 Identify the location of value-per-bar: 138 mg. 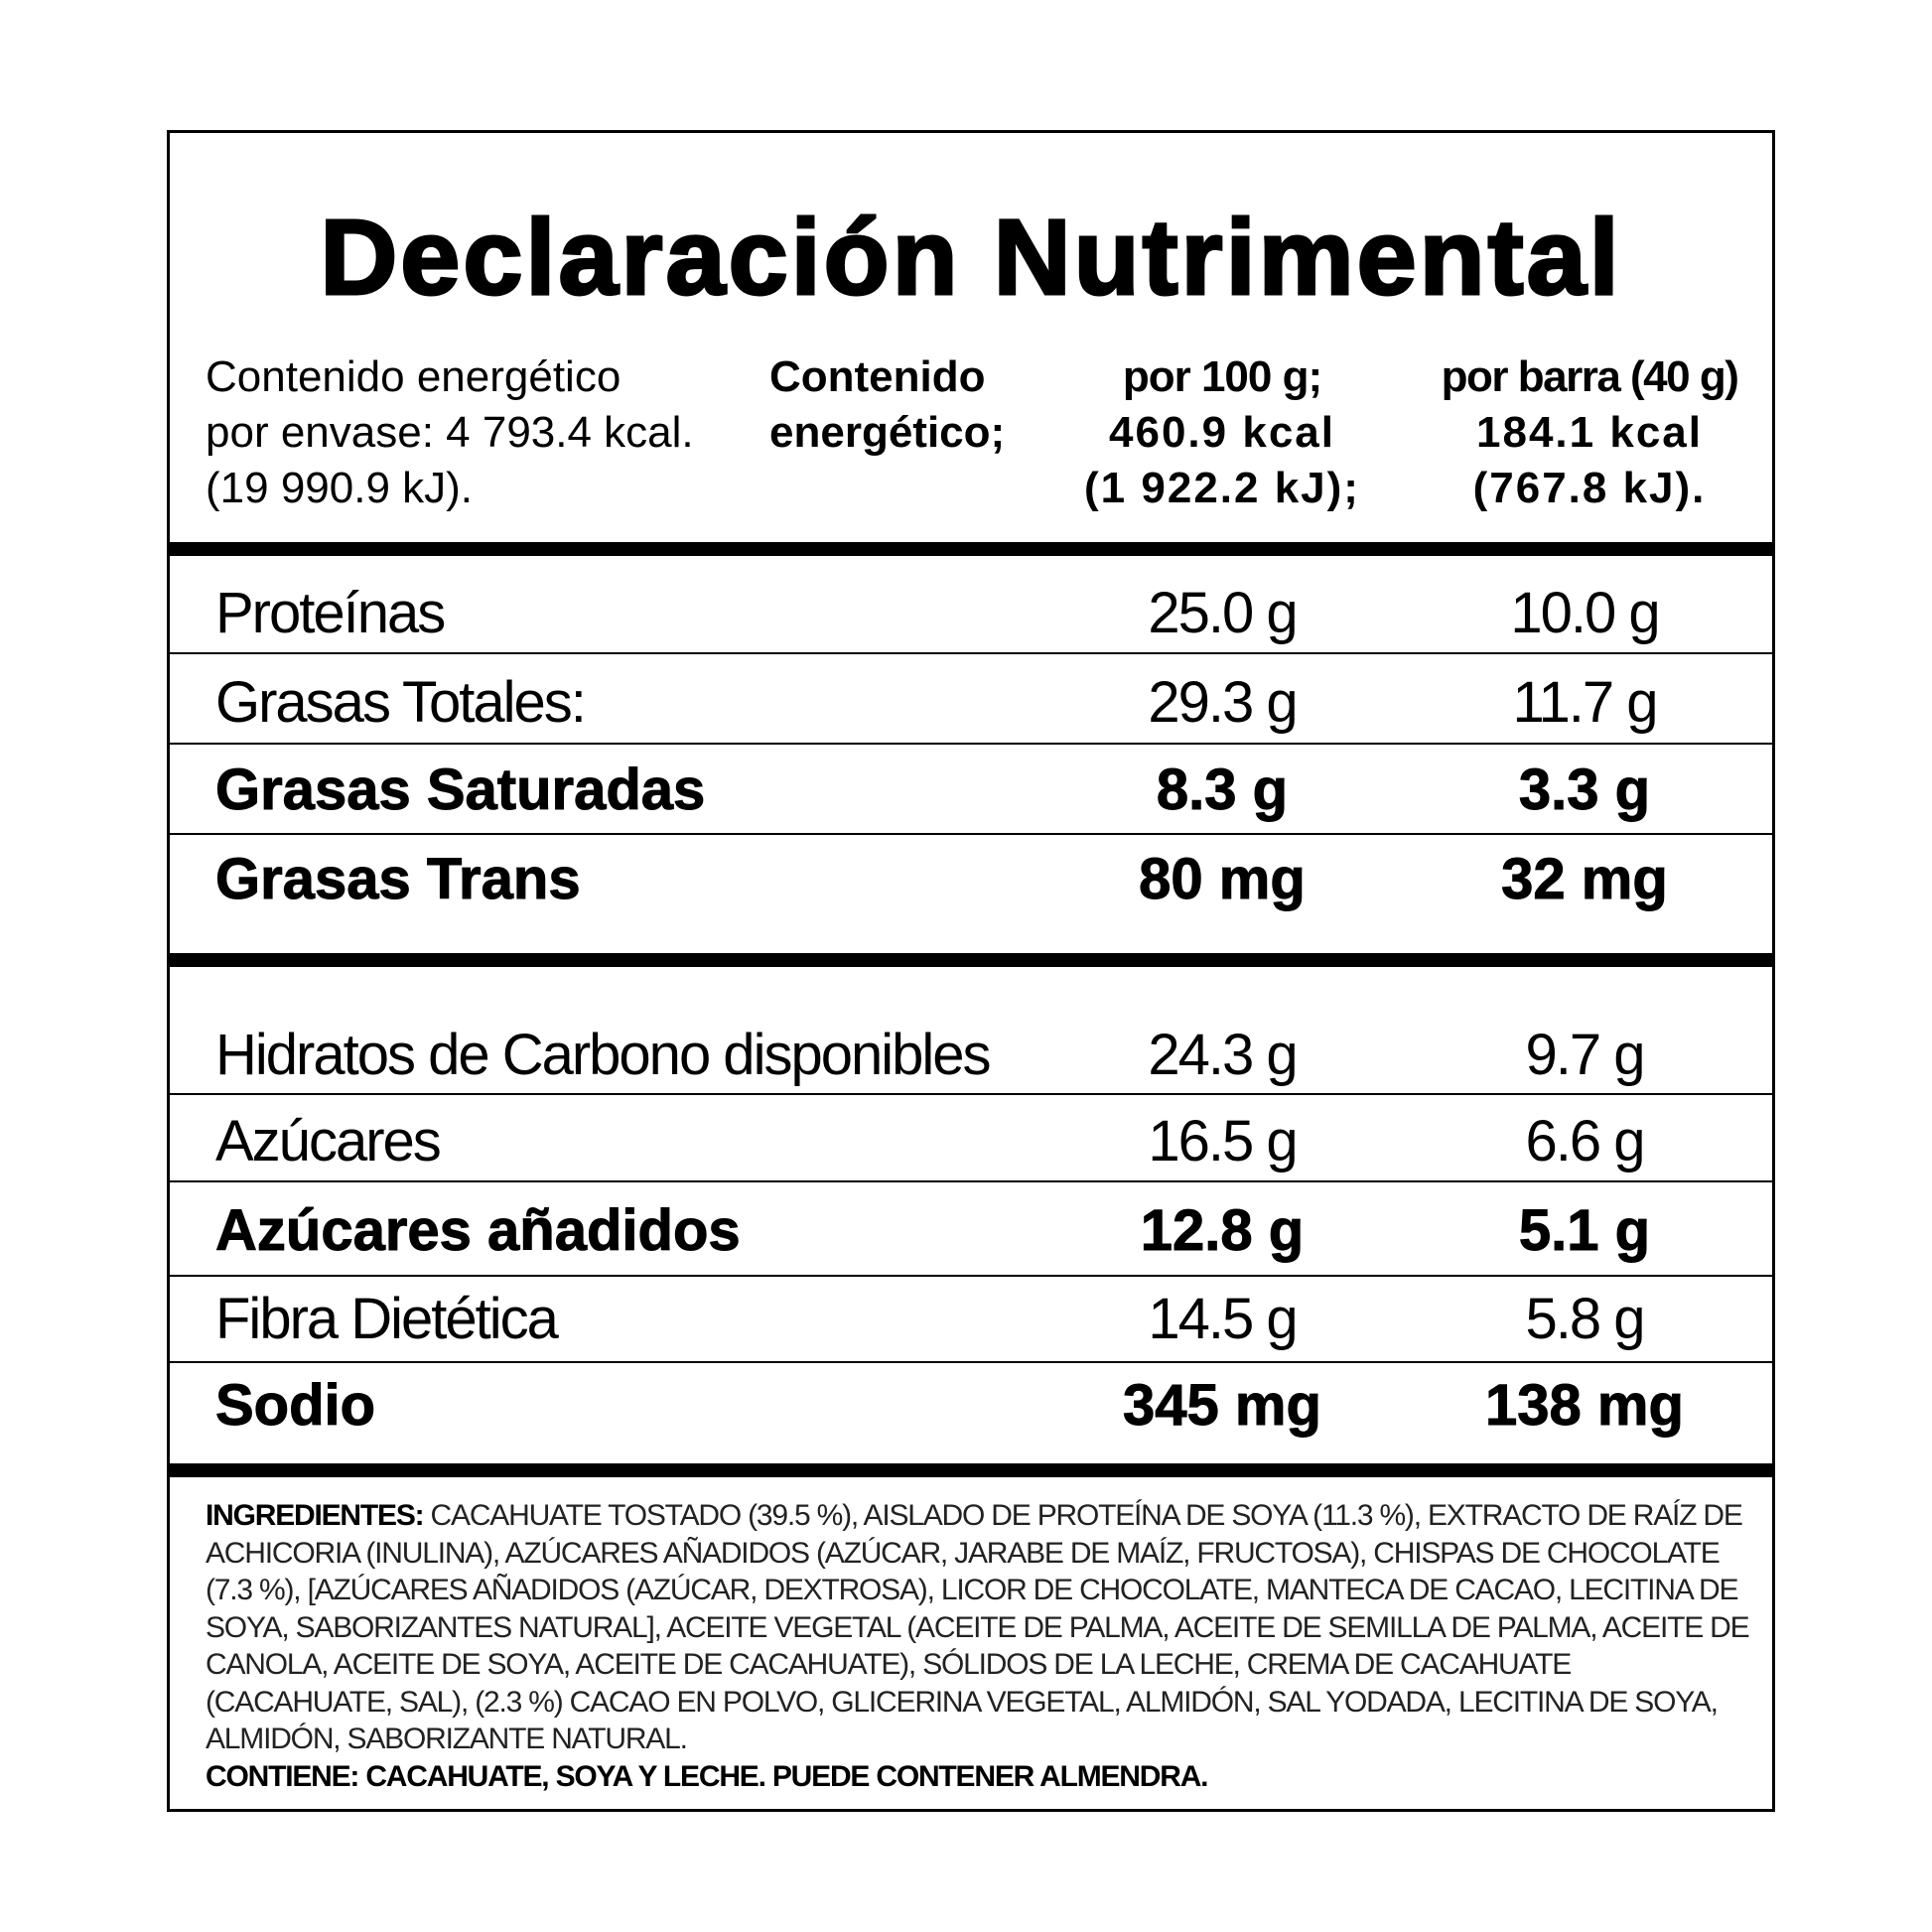
(1585, 1406).